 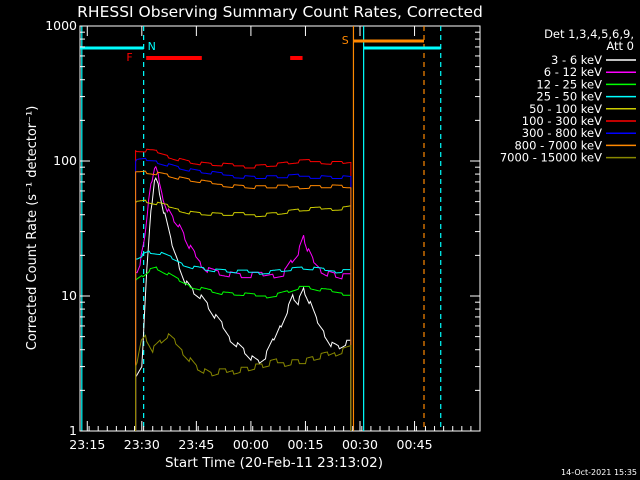 What do you see at coordinates (569, 97) in the screenshot?
I see `legend-label-3: 25 - 50 keV` at bounding box center [569, 97].